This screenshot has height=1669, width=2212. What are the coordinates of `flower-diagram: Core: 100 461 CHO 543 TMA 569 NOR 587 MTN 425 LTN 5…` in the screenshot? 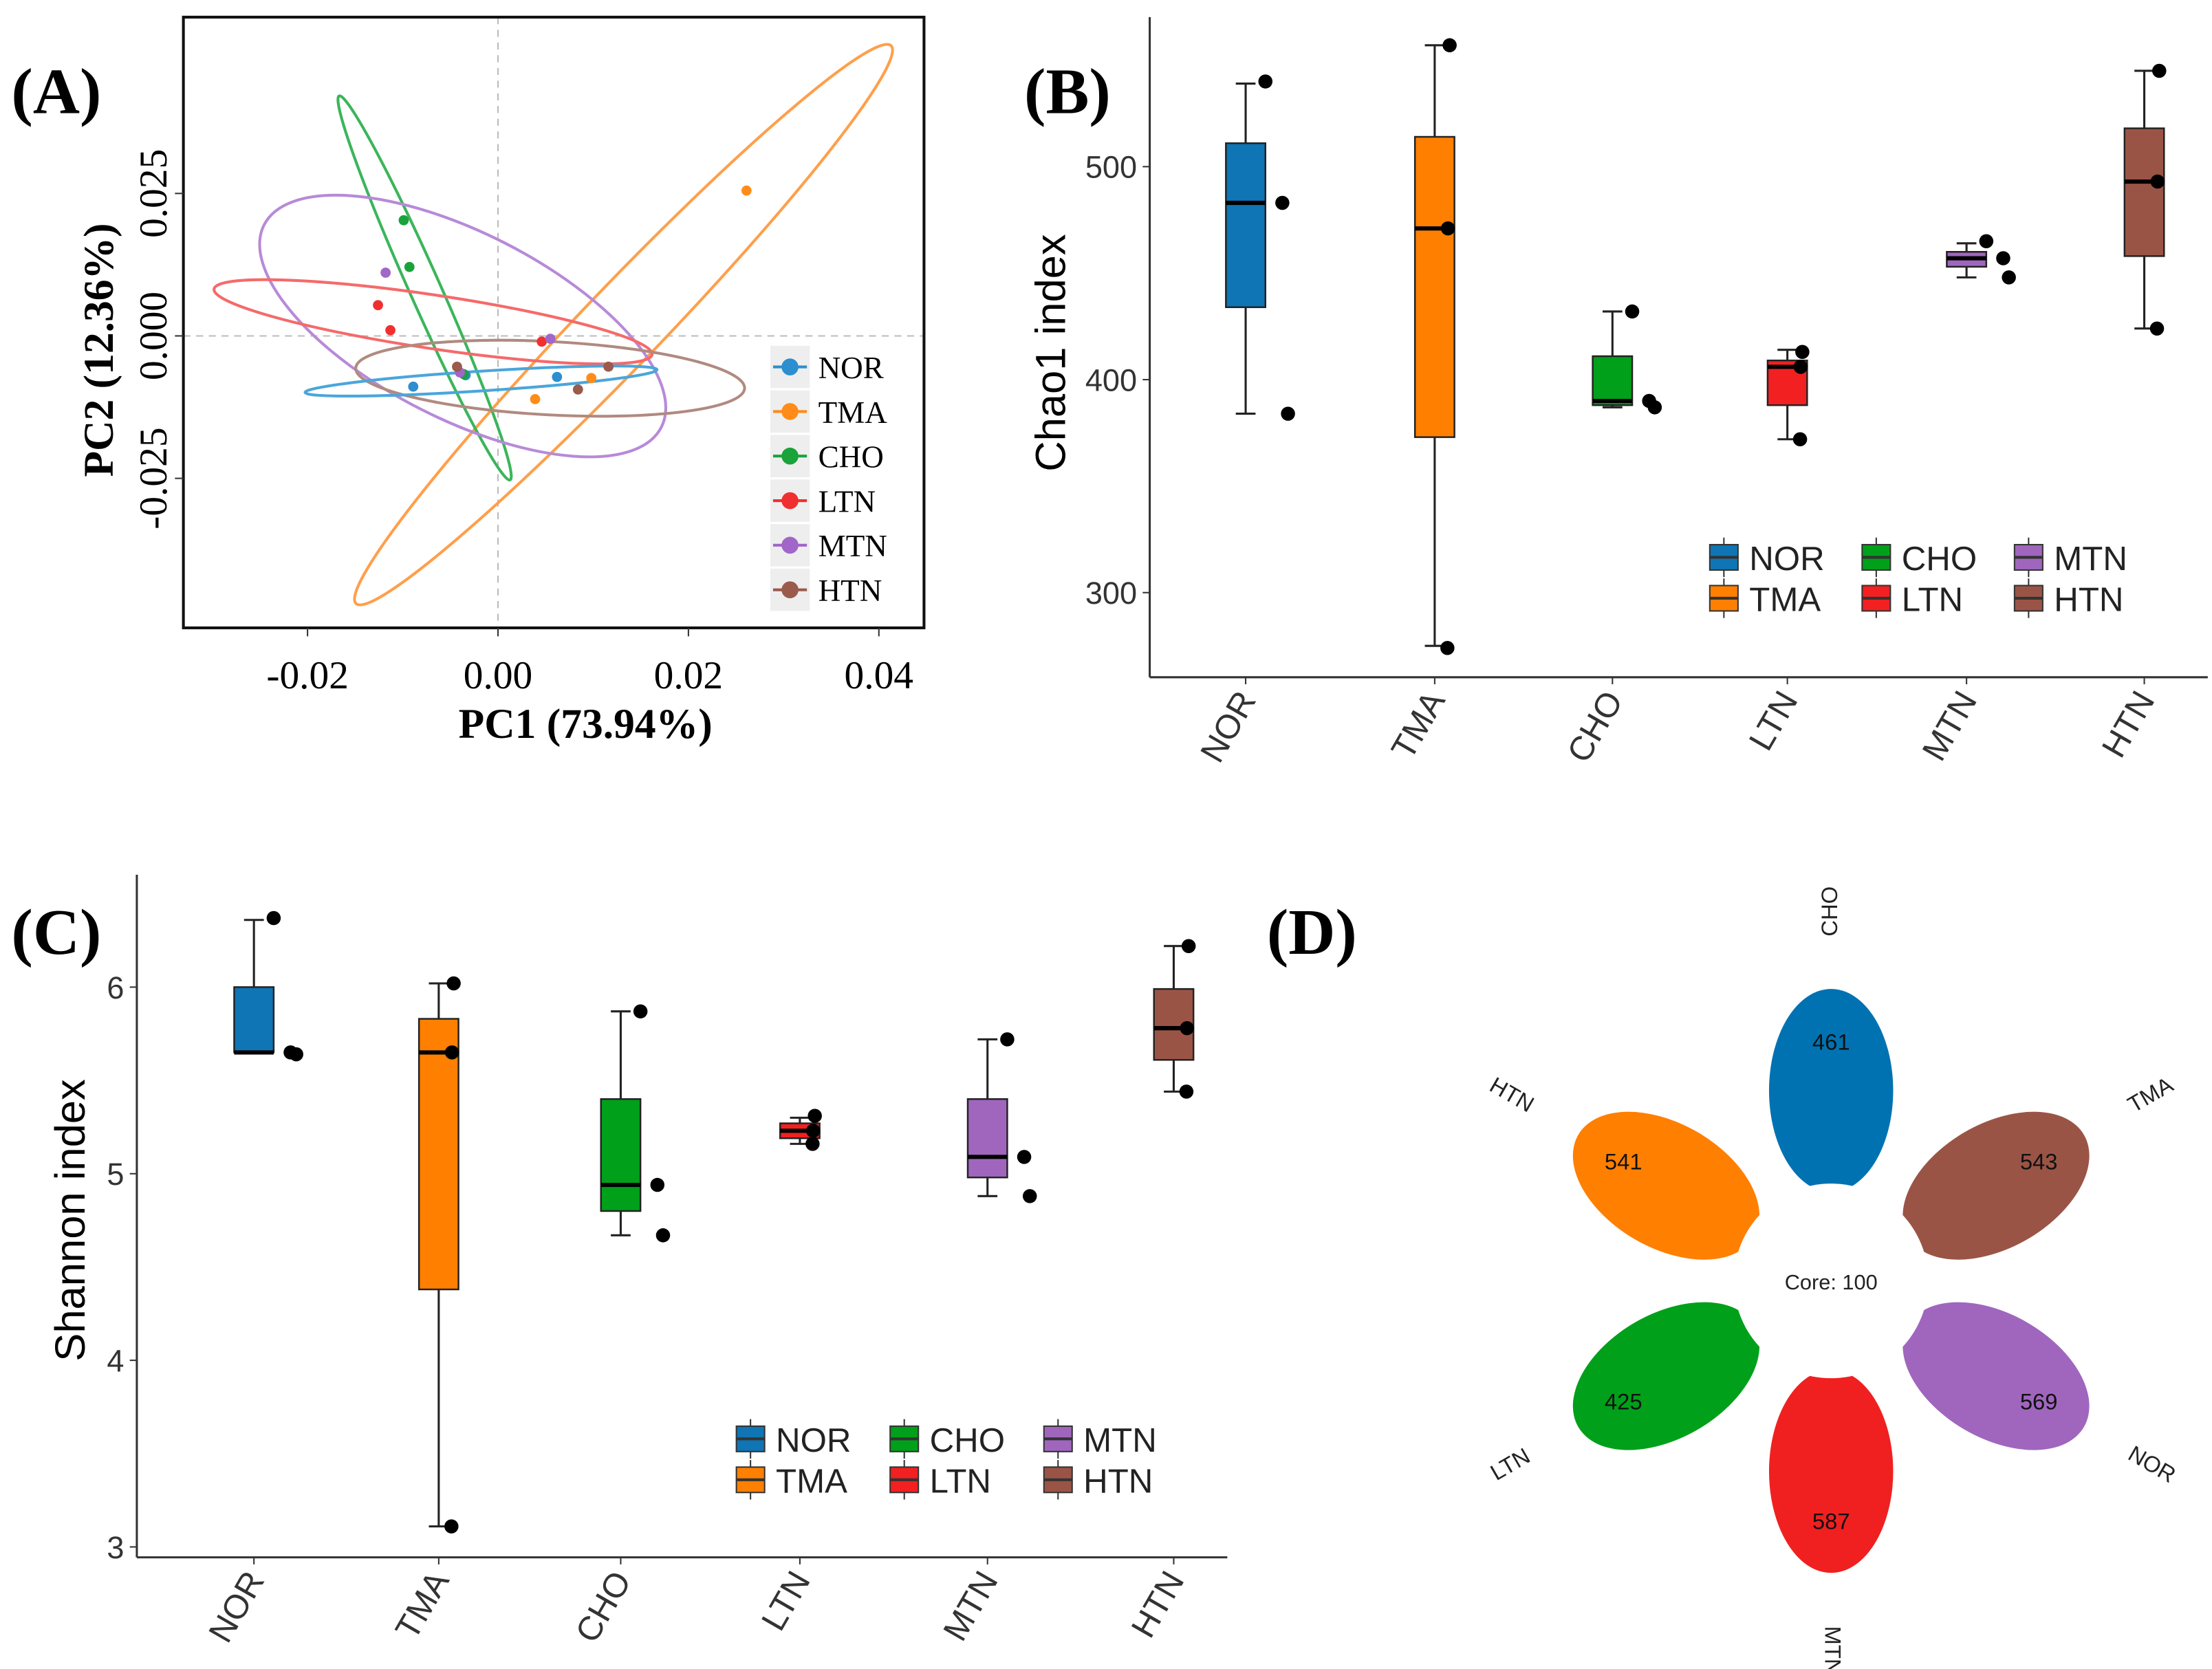 It's located at (1833, 1277).